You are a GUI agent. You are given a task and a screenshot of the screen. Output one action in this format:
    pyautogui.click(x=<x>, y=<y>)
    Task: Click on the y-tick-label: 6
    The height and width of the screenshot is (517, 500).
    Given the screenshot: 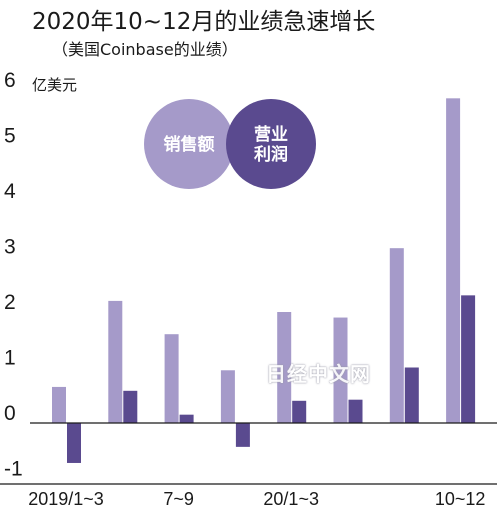 What is the action you would take?
    pyautogui.click(x=10, y=80)
    